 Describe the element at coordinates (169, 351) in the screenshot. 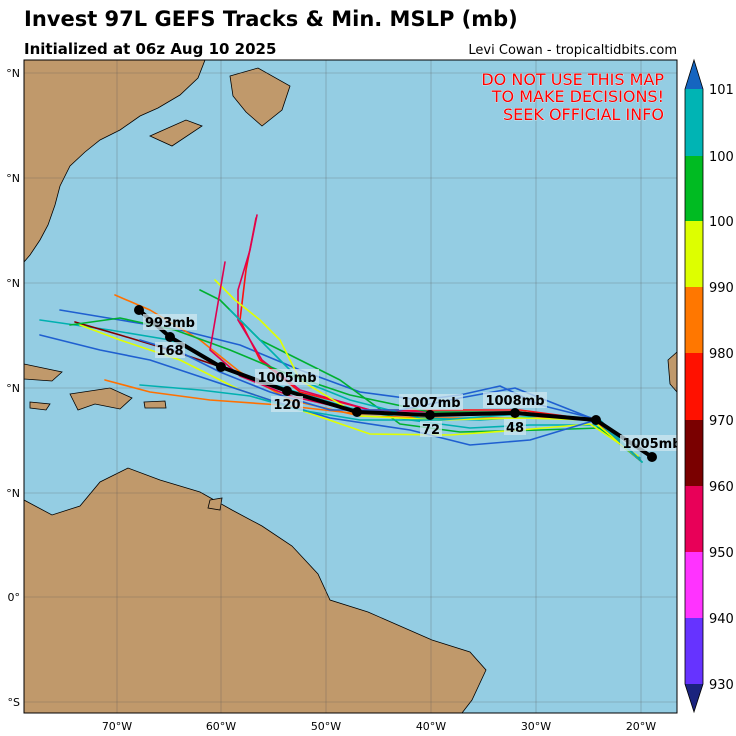

I see `hour-label: 168` at that location.